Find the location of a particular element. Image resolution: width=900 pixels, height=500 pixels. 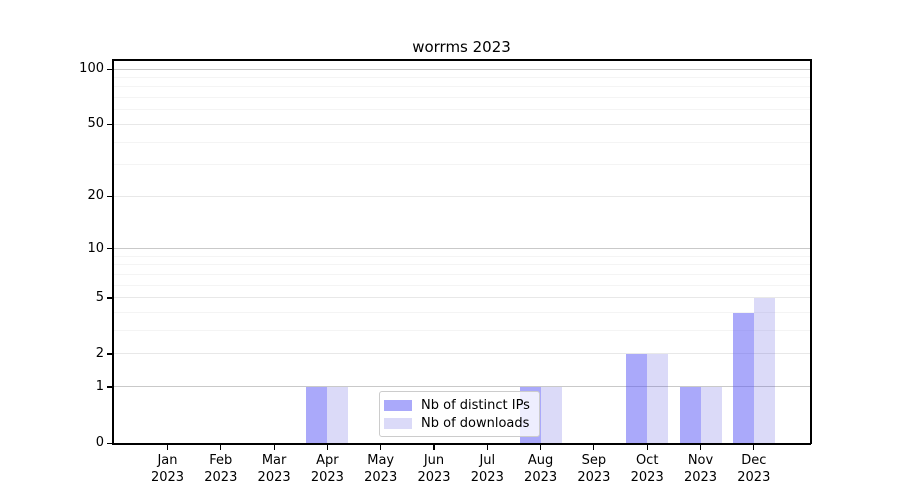

right-spine is located at coordinates (811, 251).